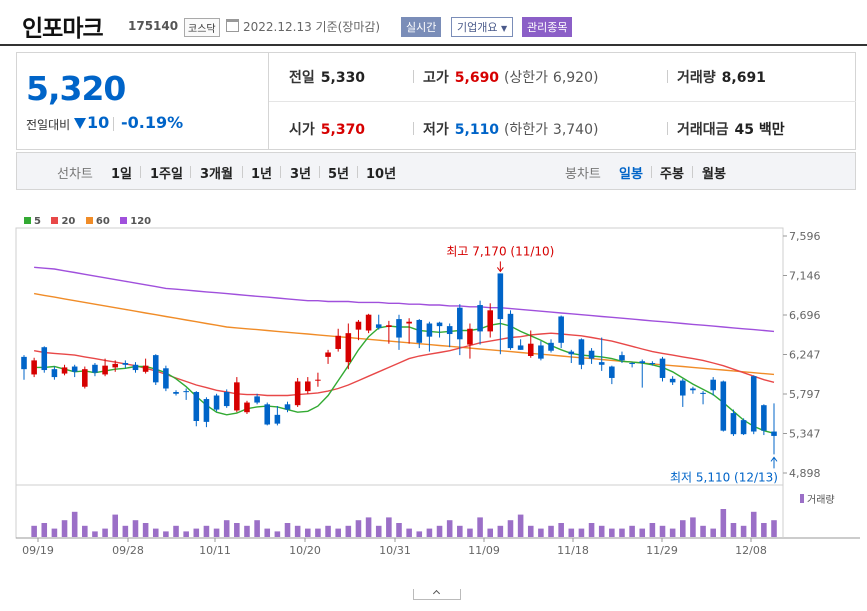 Image resolution: width=867 pixels, height=611 pixels. I want to click on tab-daily: 일봉, so click(631, 174).